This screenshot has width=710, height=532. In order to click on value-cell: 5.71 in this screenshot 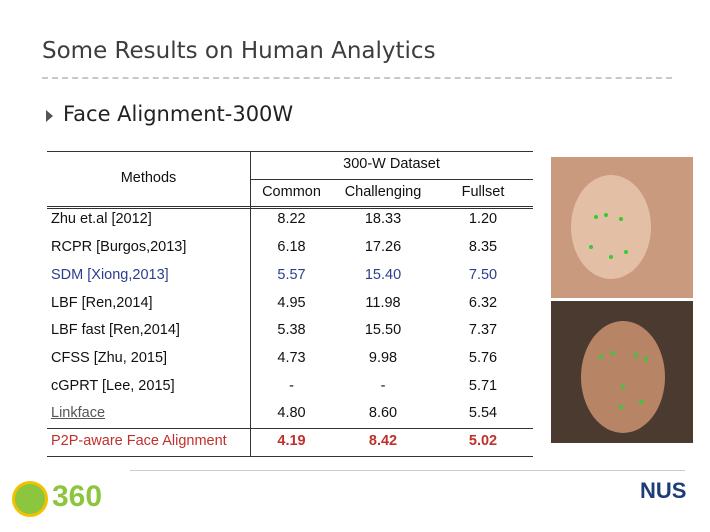, I will do `click(483, 385)`.